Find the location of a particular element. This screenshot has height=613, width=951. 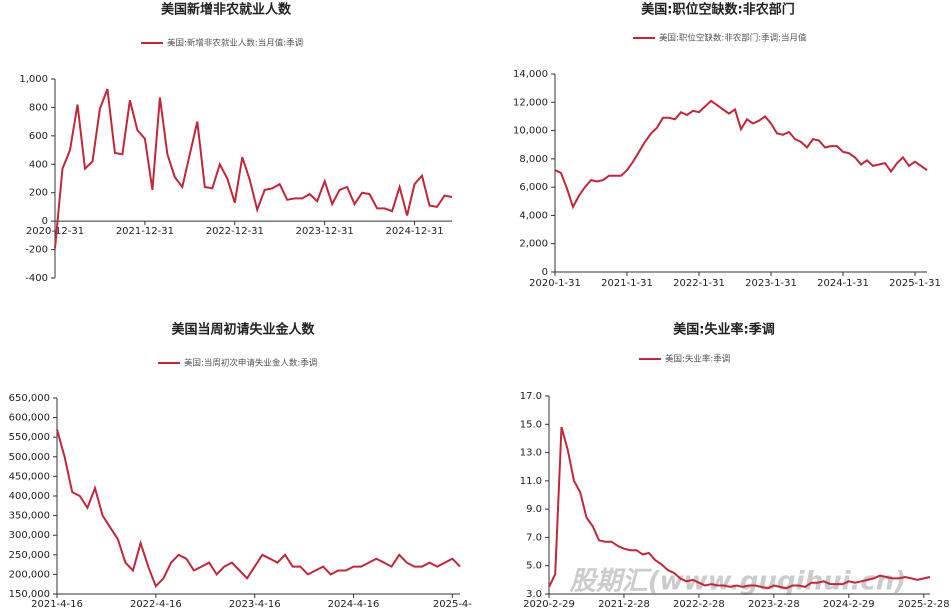

y-tick-label: 150,000 is located at coordinates (29, 594).